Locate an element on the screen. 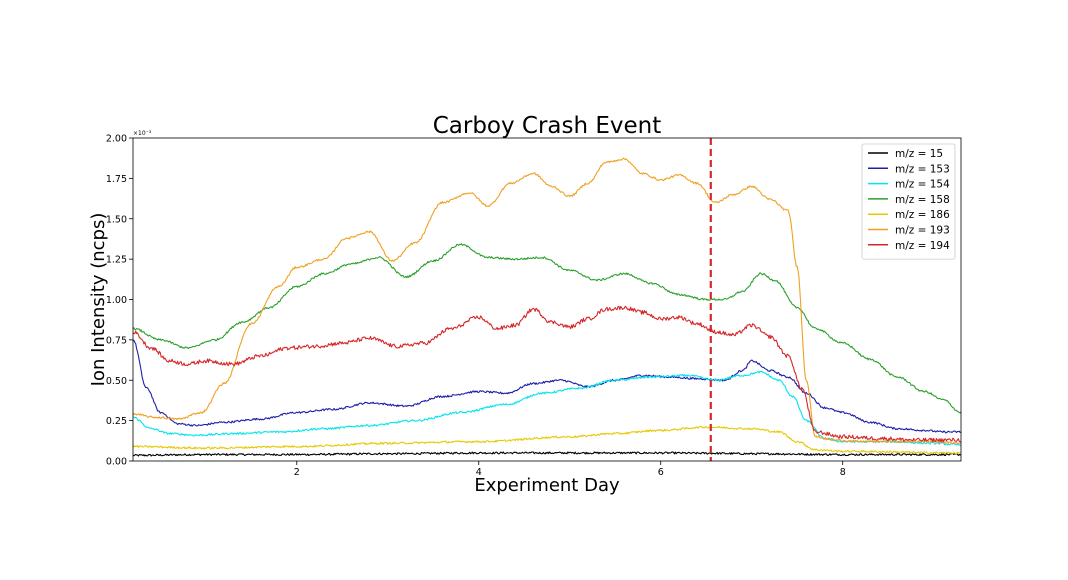  y-tick-label: 1.25 is located at coordinates (116, 260).